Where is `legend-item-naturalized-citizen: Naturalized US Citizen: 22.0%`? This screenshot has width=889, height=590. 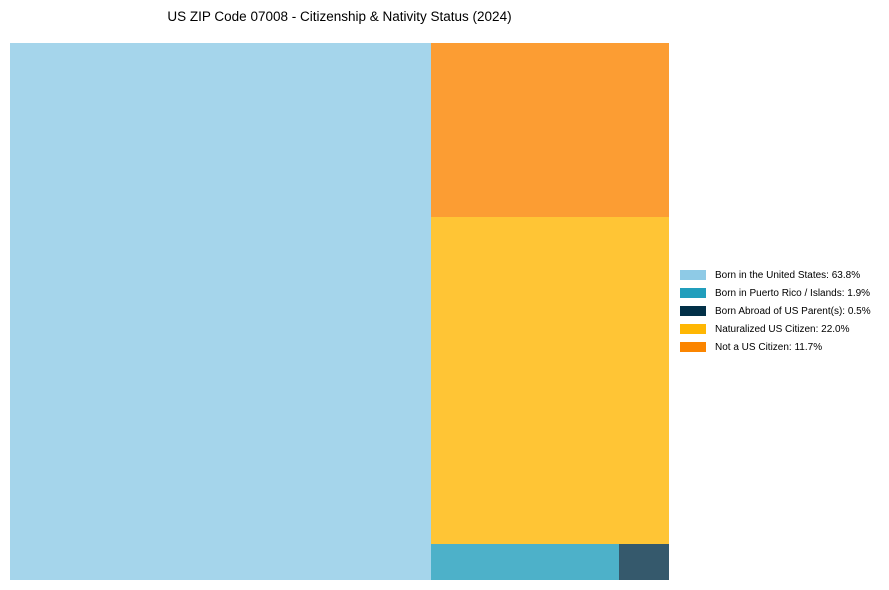 legend-item-naturalized-citizen: Naturalized US Citizen: 22.0% is located at coordinates (775, 329).